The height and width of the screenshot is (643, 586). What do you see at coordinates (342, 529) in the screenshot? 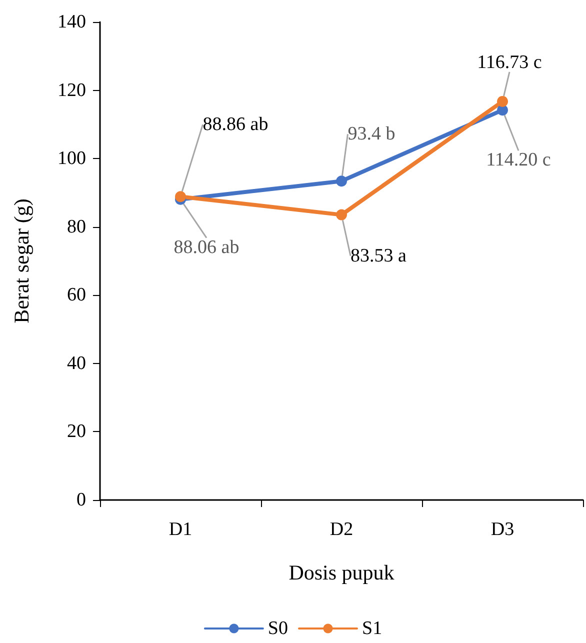
I see `x-tick-label: D2` at bounding box center [342, 529].